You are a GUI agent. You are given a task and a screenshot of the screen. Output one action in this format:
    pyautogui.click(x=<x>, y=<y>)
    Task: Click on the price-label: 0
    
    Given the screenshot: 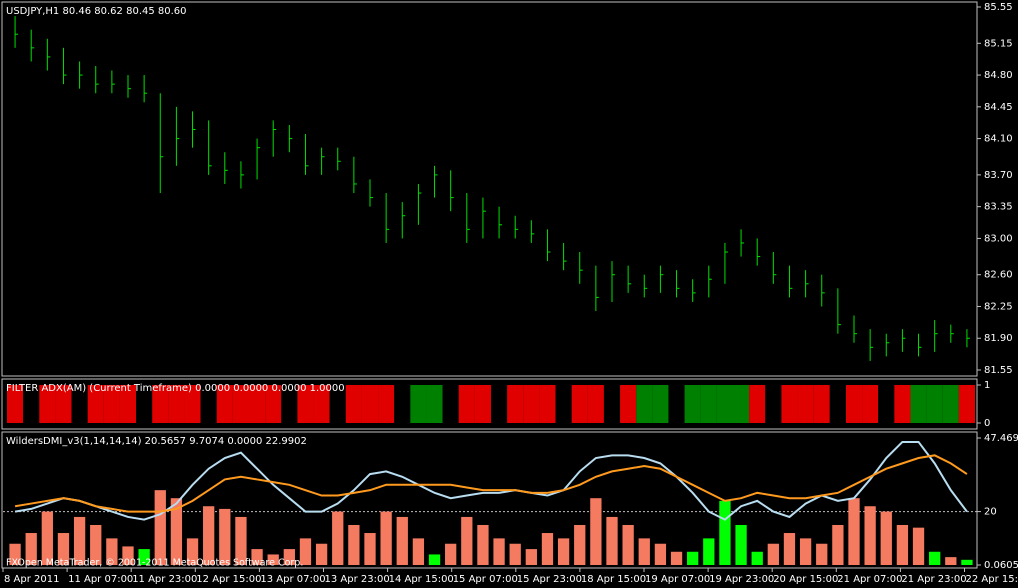 What is the action you would take?
    pyautogui.click(x=987, y=423)
    